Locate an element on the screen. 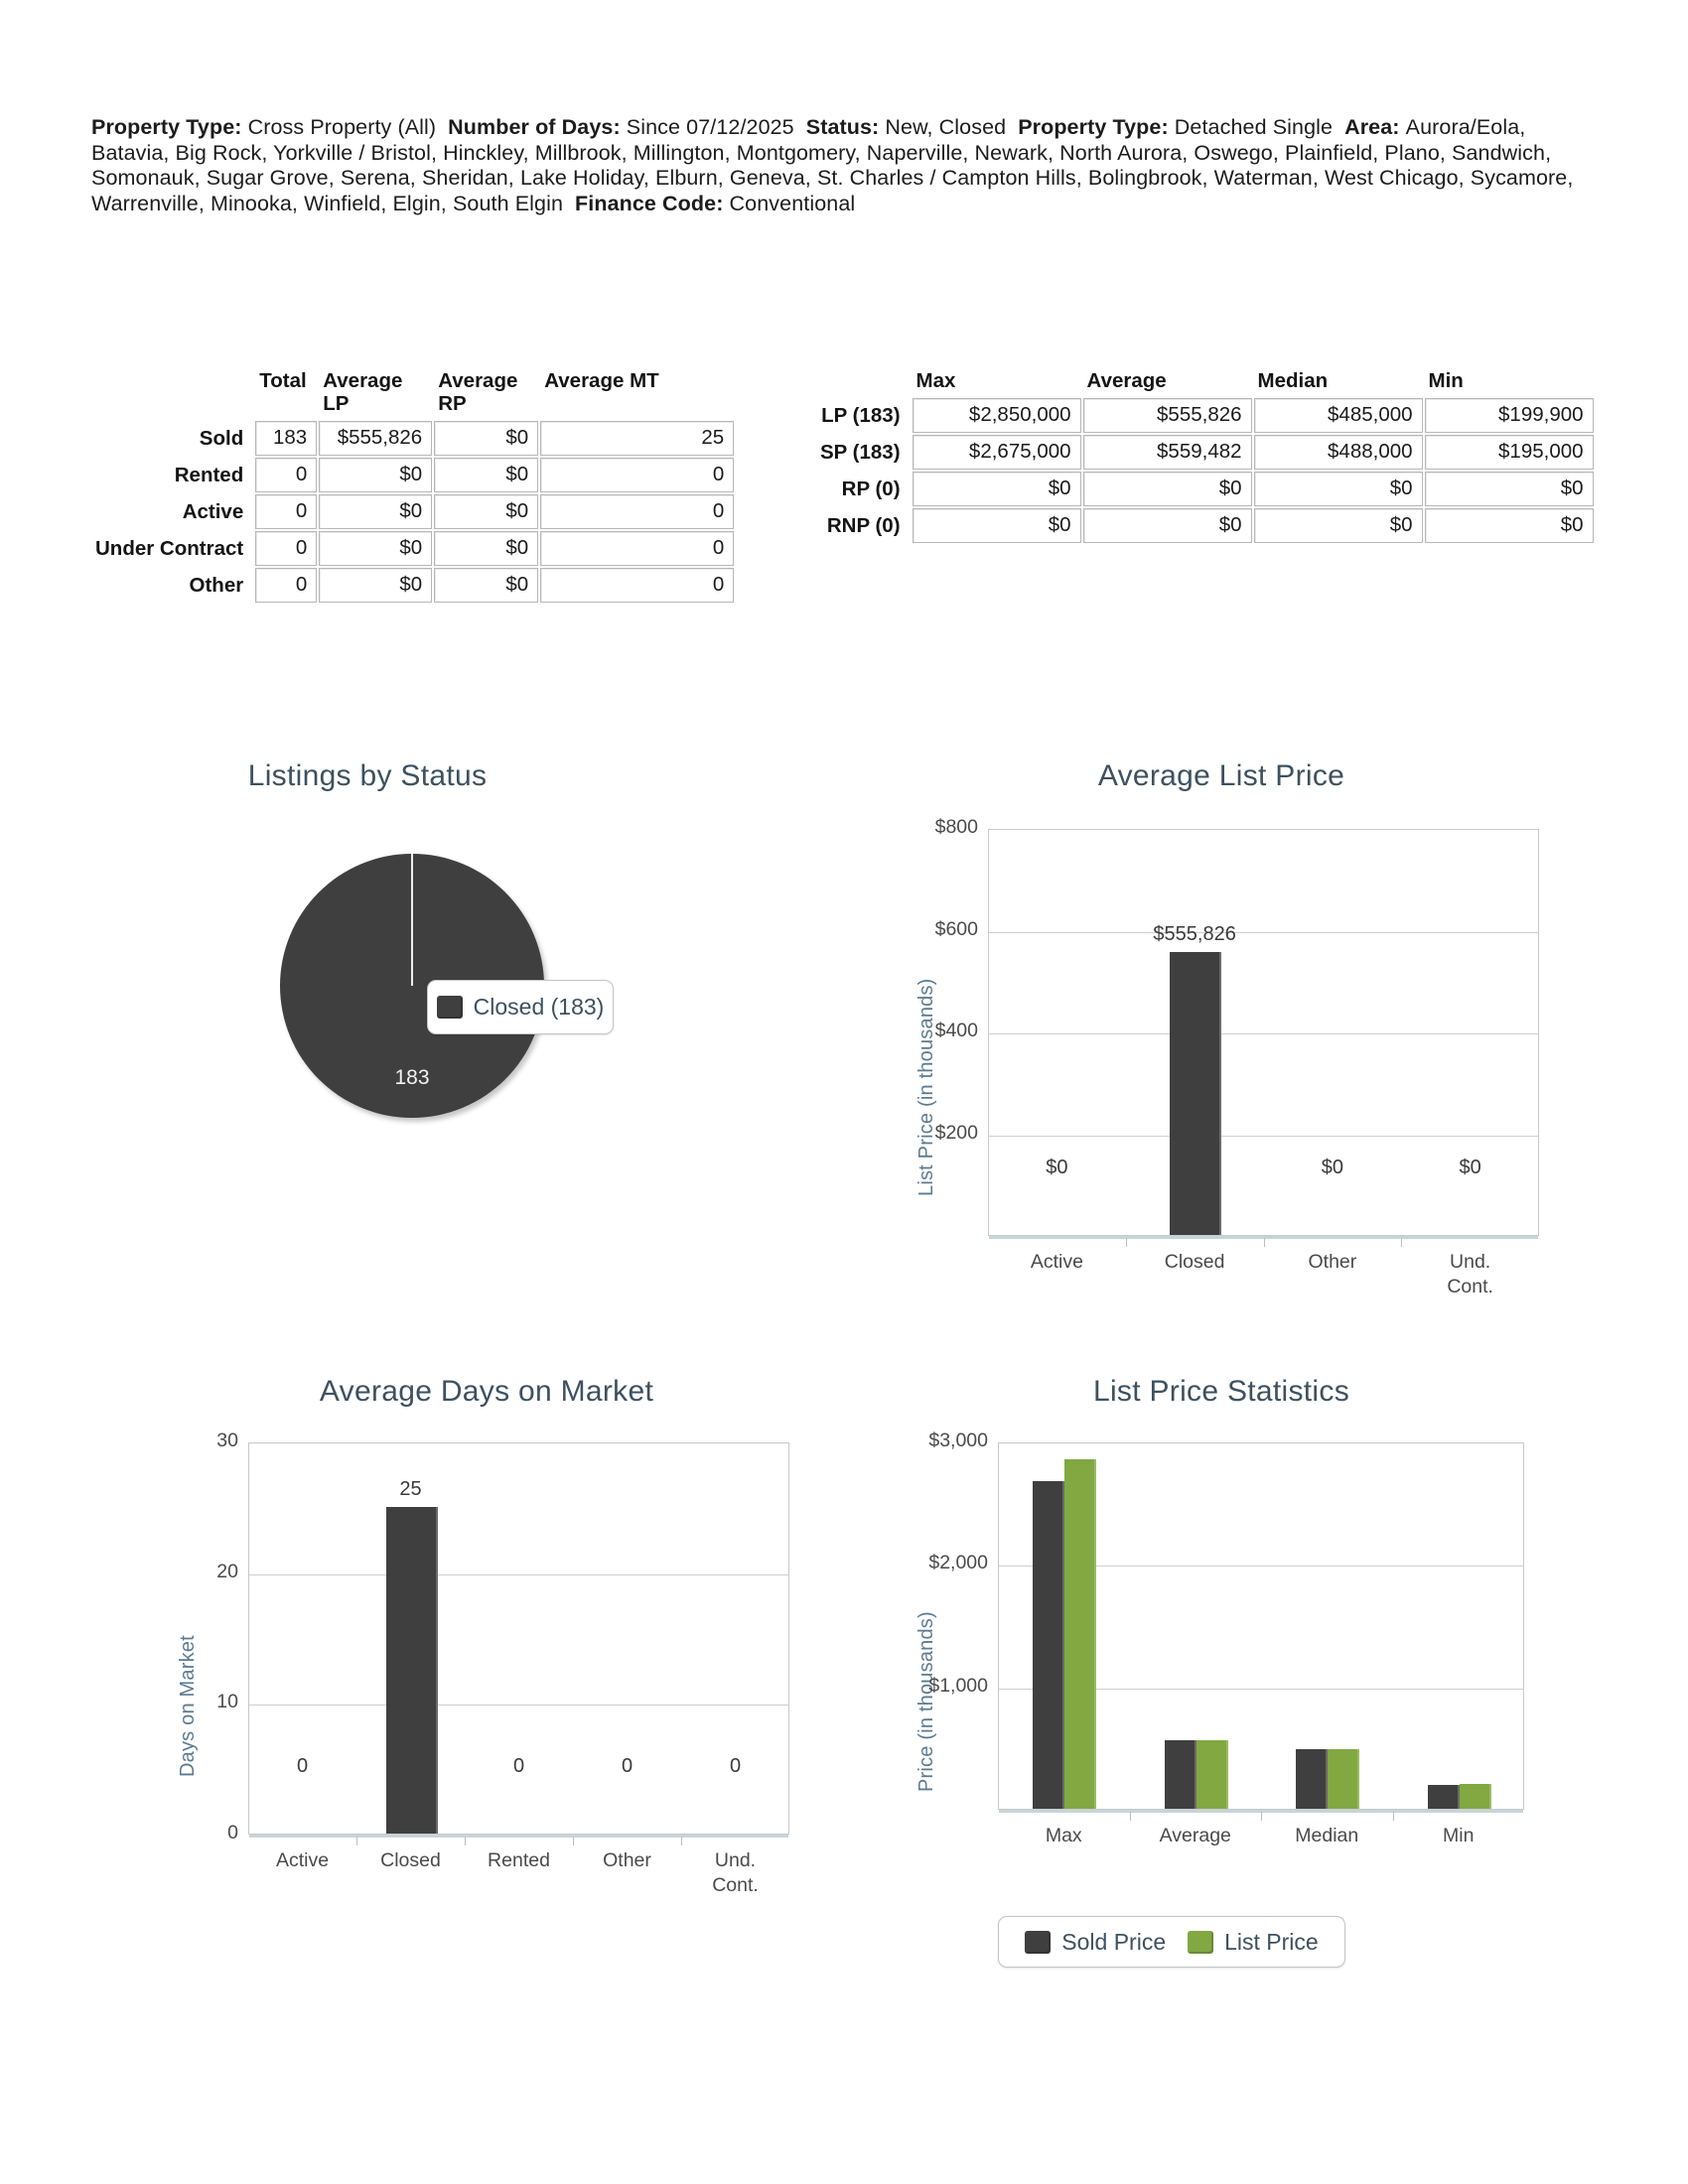  x-tick-label-line: Cont. is located at coordinates (1470, 1286).